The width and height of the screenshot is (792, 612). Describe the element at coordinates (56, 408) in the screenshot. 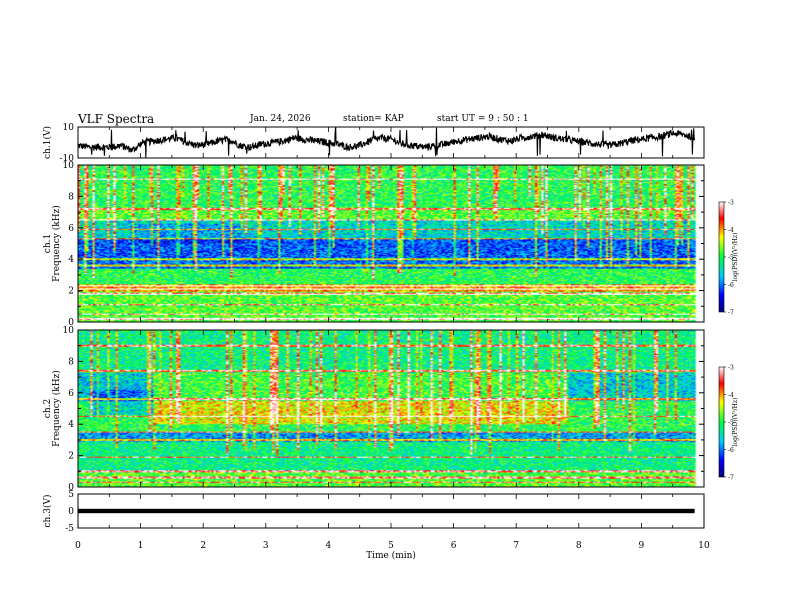

I see `ch2-spectrogram-ylabel: Frequency (kHz)` at that location.